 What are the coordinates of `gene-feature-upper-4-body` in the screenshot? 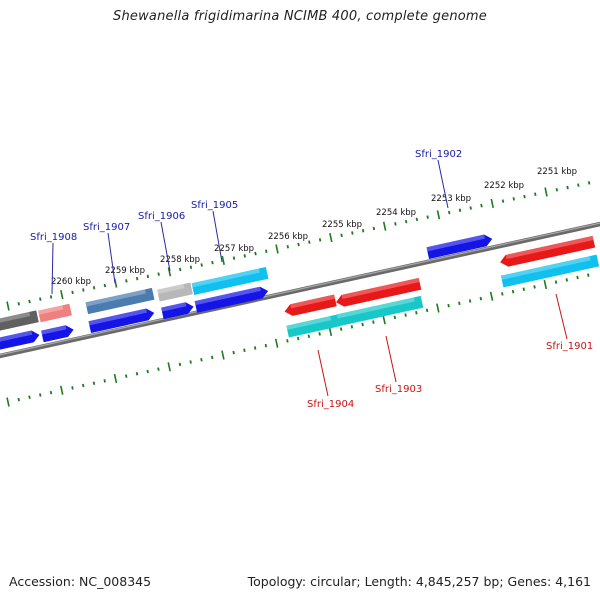 It's located at (175, 292).